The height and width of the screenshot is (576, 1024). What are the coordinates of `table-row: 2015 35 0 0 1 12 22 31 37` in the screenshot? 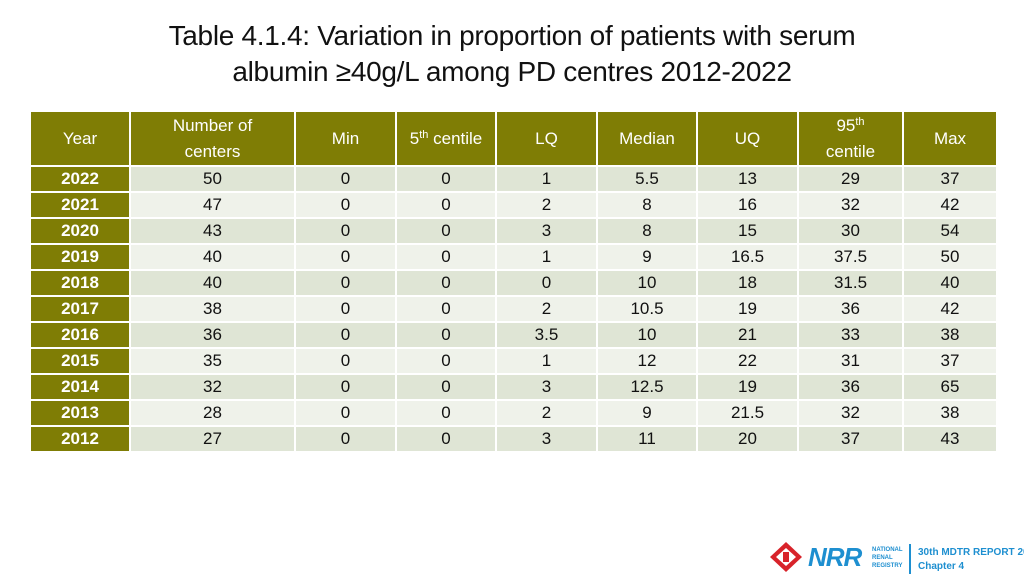 It's located at (514, 361).